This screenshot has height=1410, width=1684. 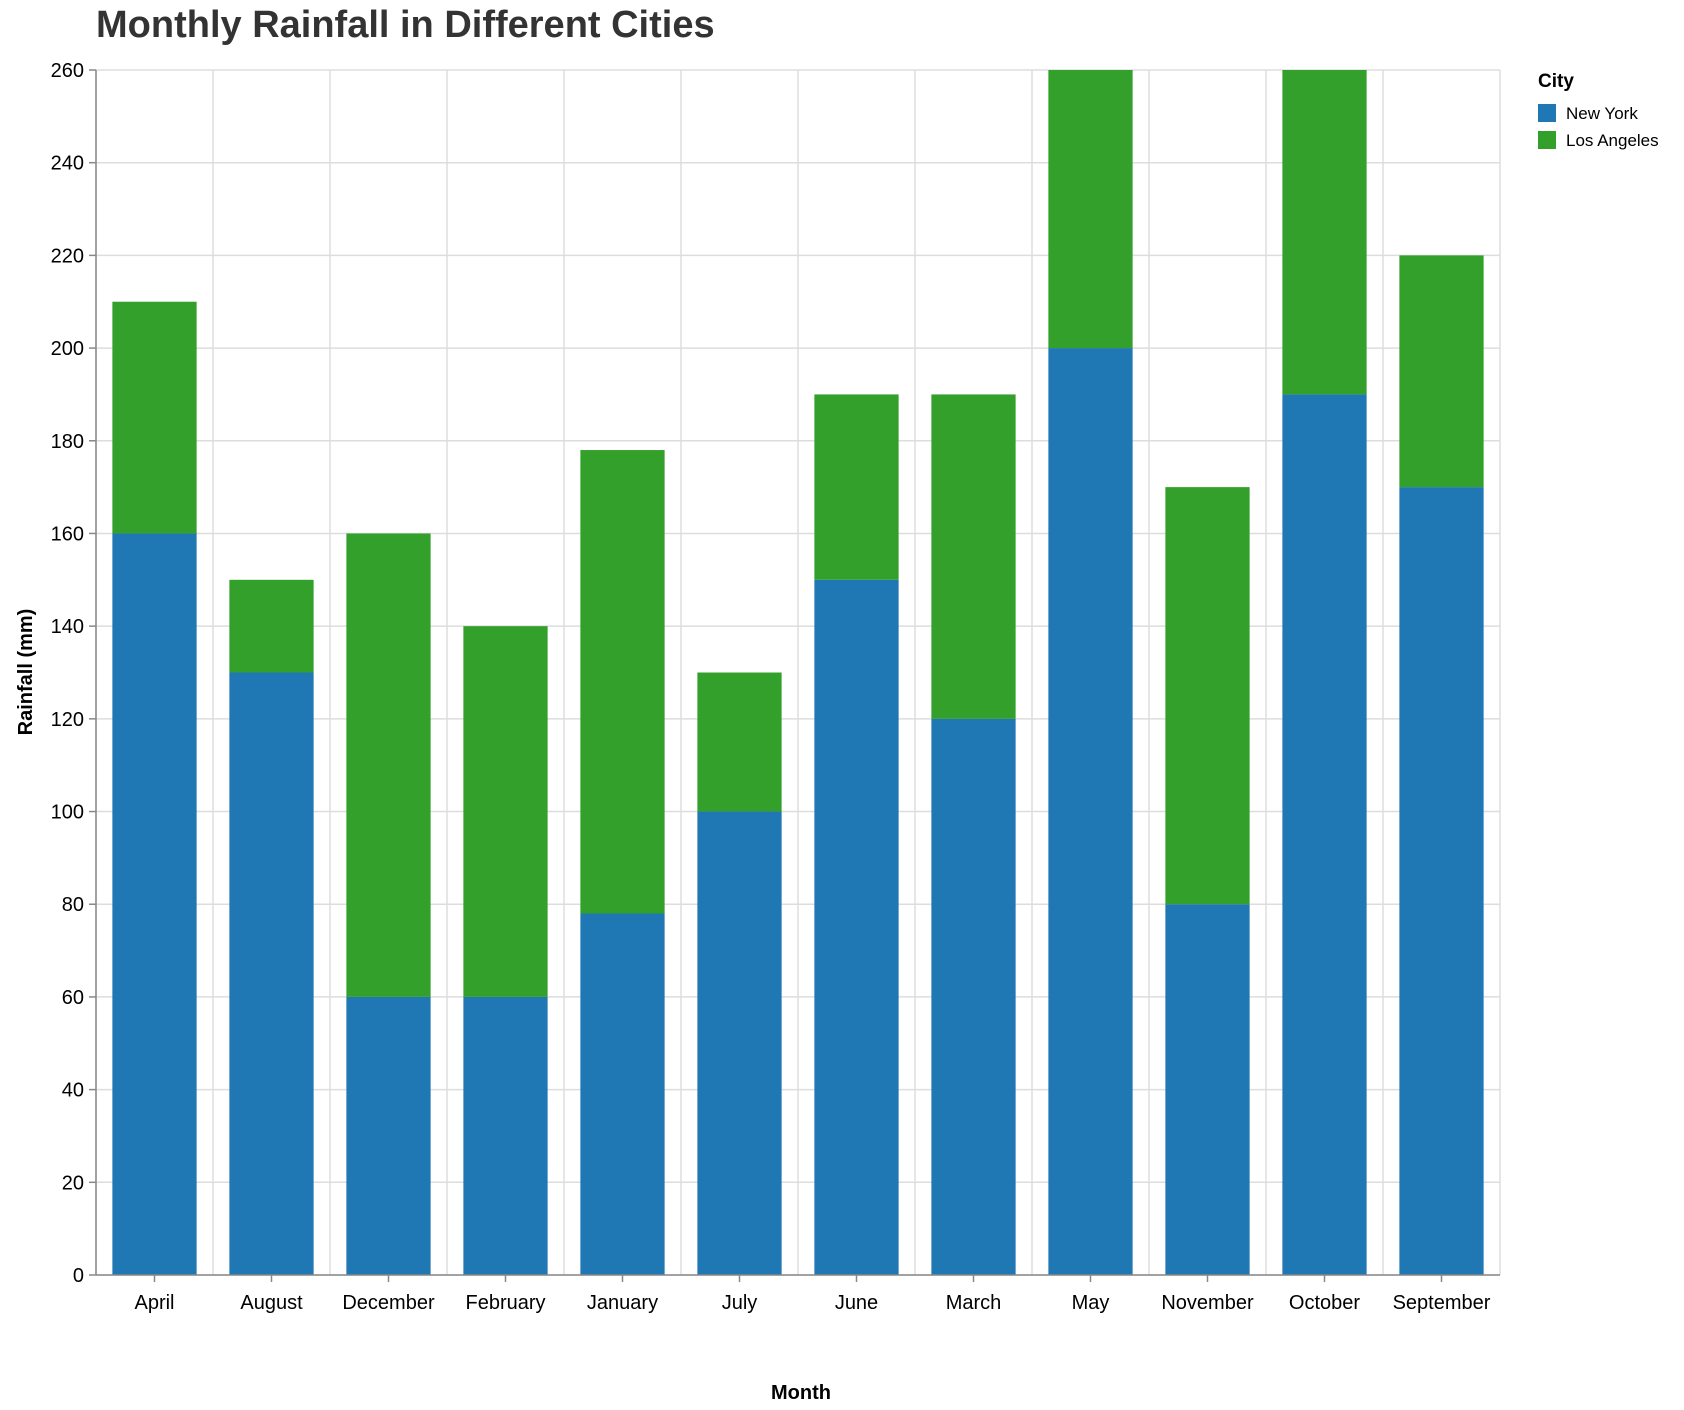 What do you see at coordinates (154, 417) in the screenshot?
I see `bar-los-angeles-april` at bounding box center [154, 417].